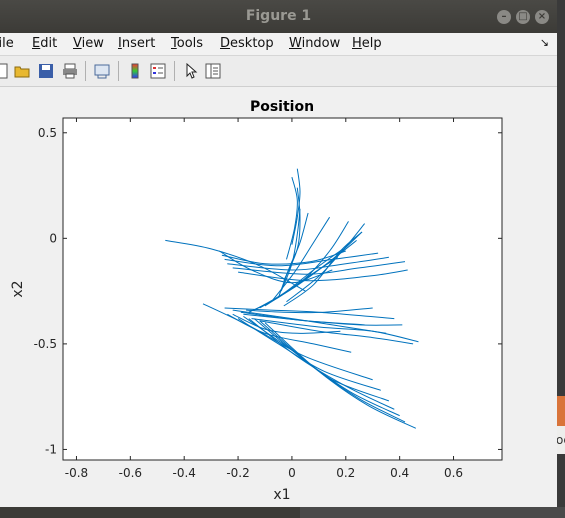 Image resolution: width=565 pixels, height=518 pixels. Describe the element at coordinates (399, 473) in the screenshot. I see `x-tick-label: 0.4` at that location.